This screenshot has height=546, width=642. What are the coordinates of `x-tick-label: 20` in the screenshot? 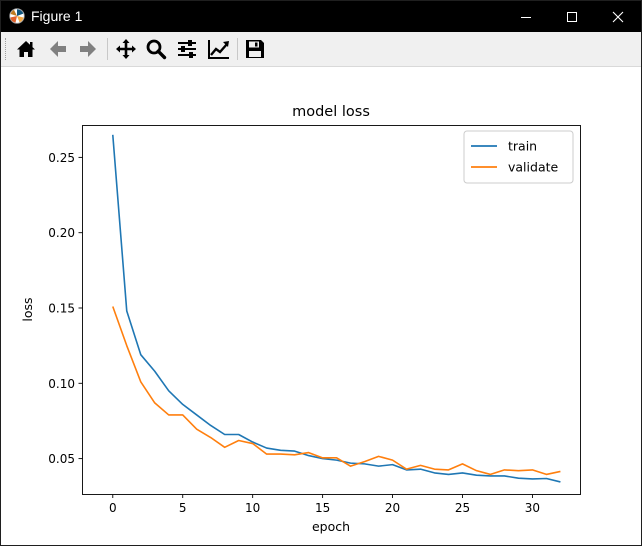 It's located at (392, 508).